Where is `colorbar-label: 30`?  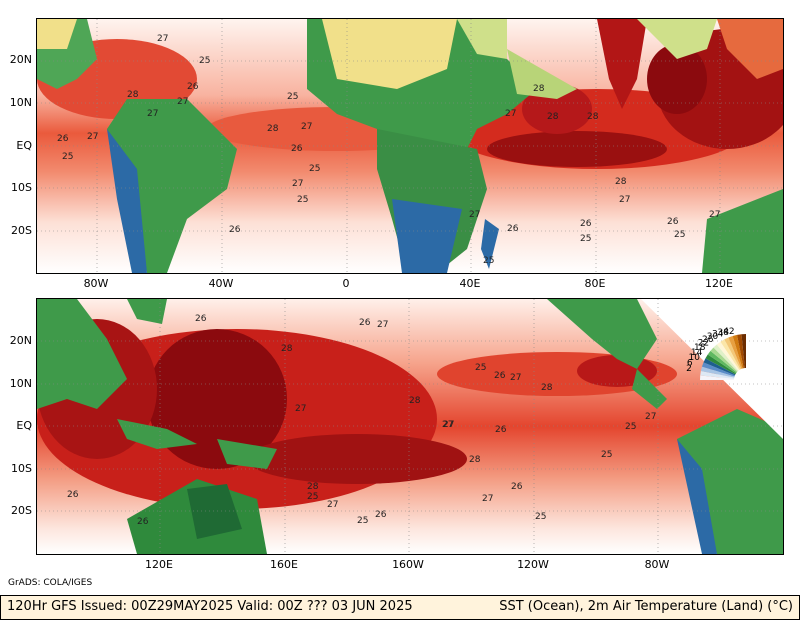 colorbar-label: 30 is located at coordinates (713, 337).